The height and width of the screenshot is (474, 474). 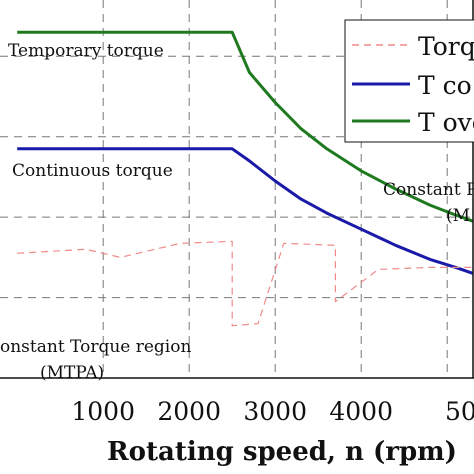 I want to click on annotation-mtpa: (MTPA), so click(x=72, y=373).